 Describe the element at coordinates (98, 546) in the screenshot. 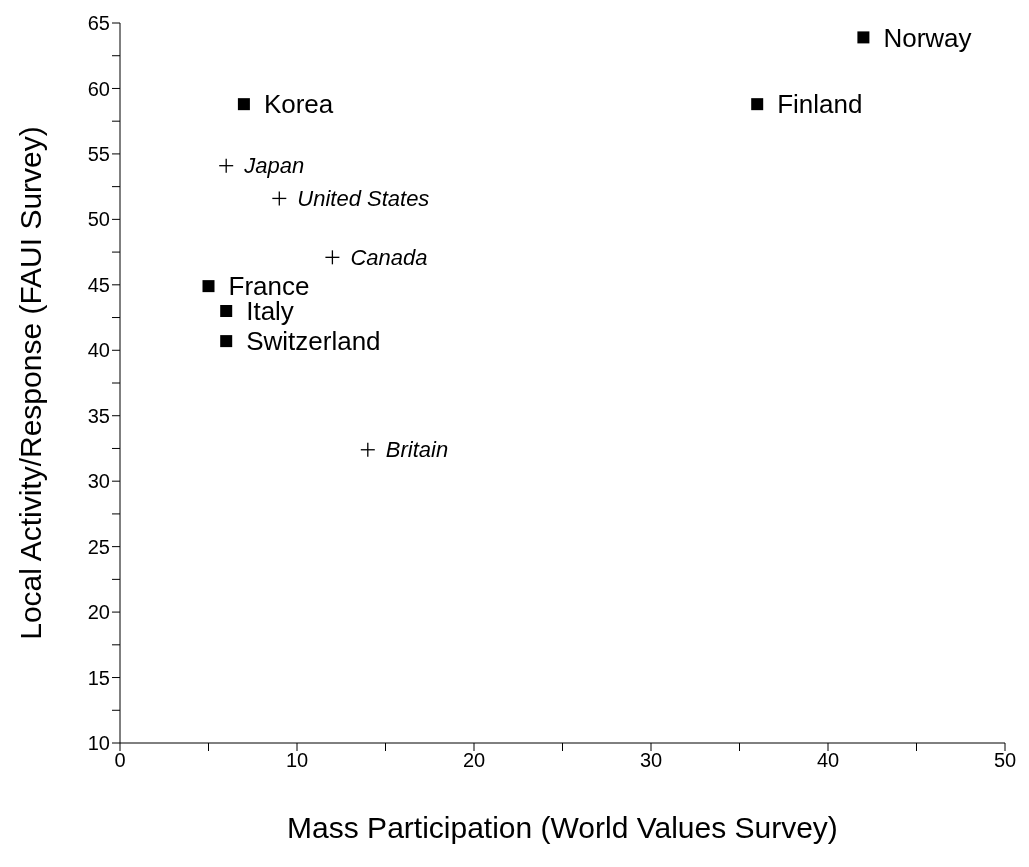

I see `y-tick-label: 25` at that location.